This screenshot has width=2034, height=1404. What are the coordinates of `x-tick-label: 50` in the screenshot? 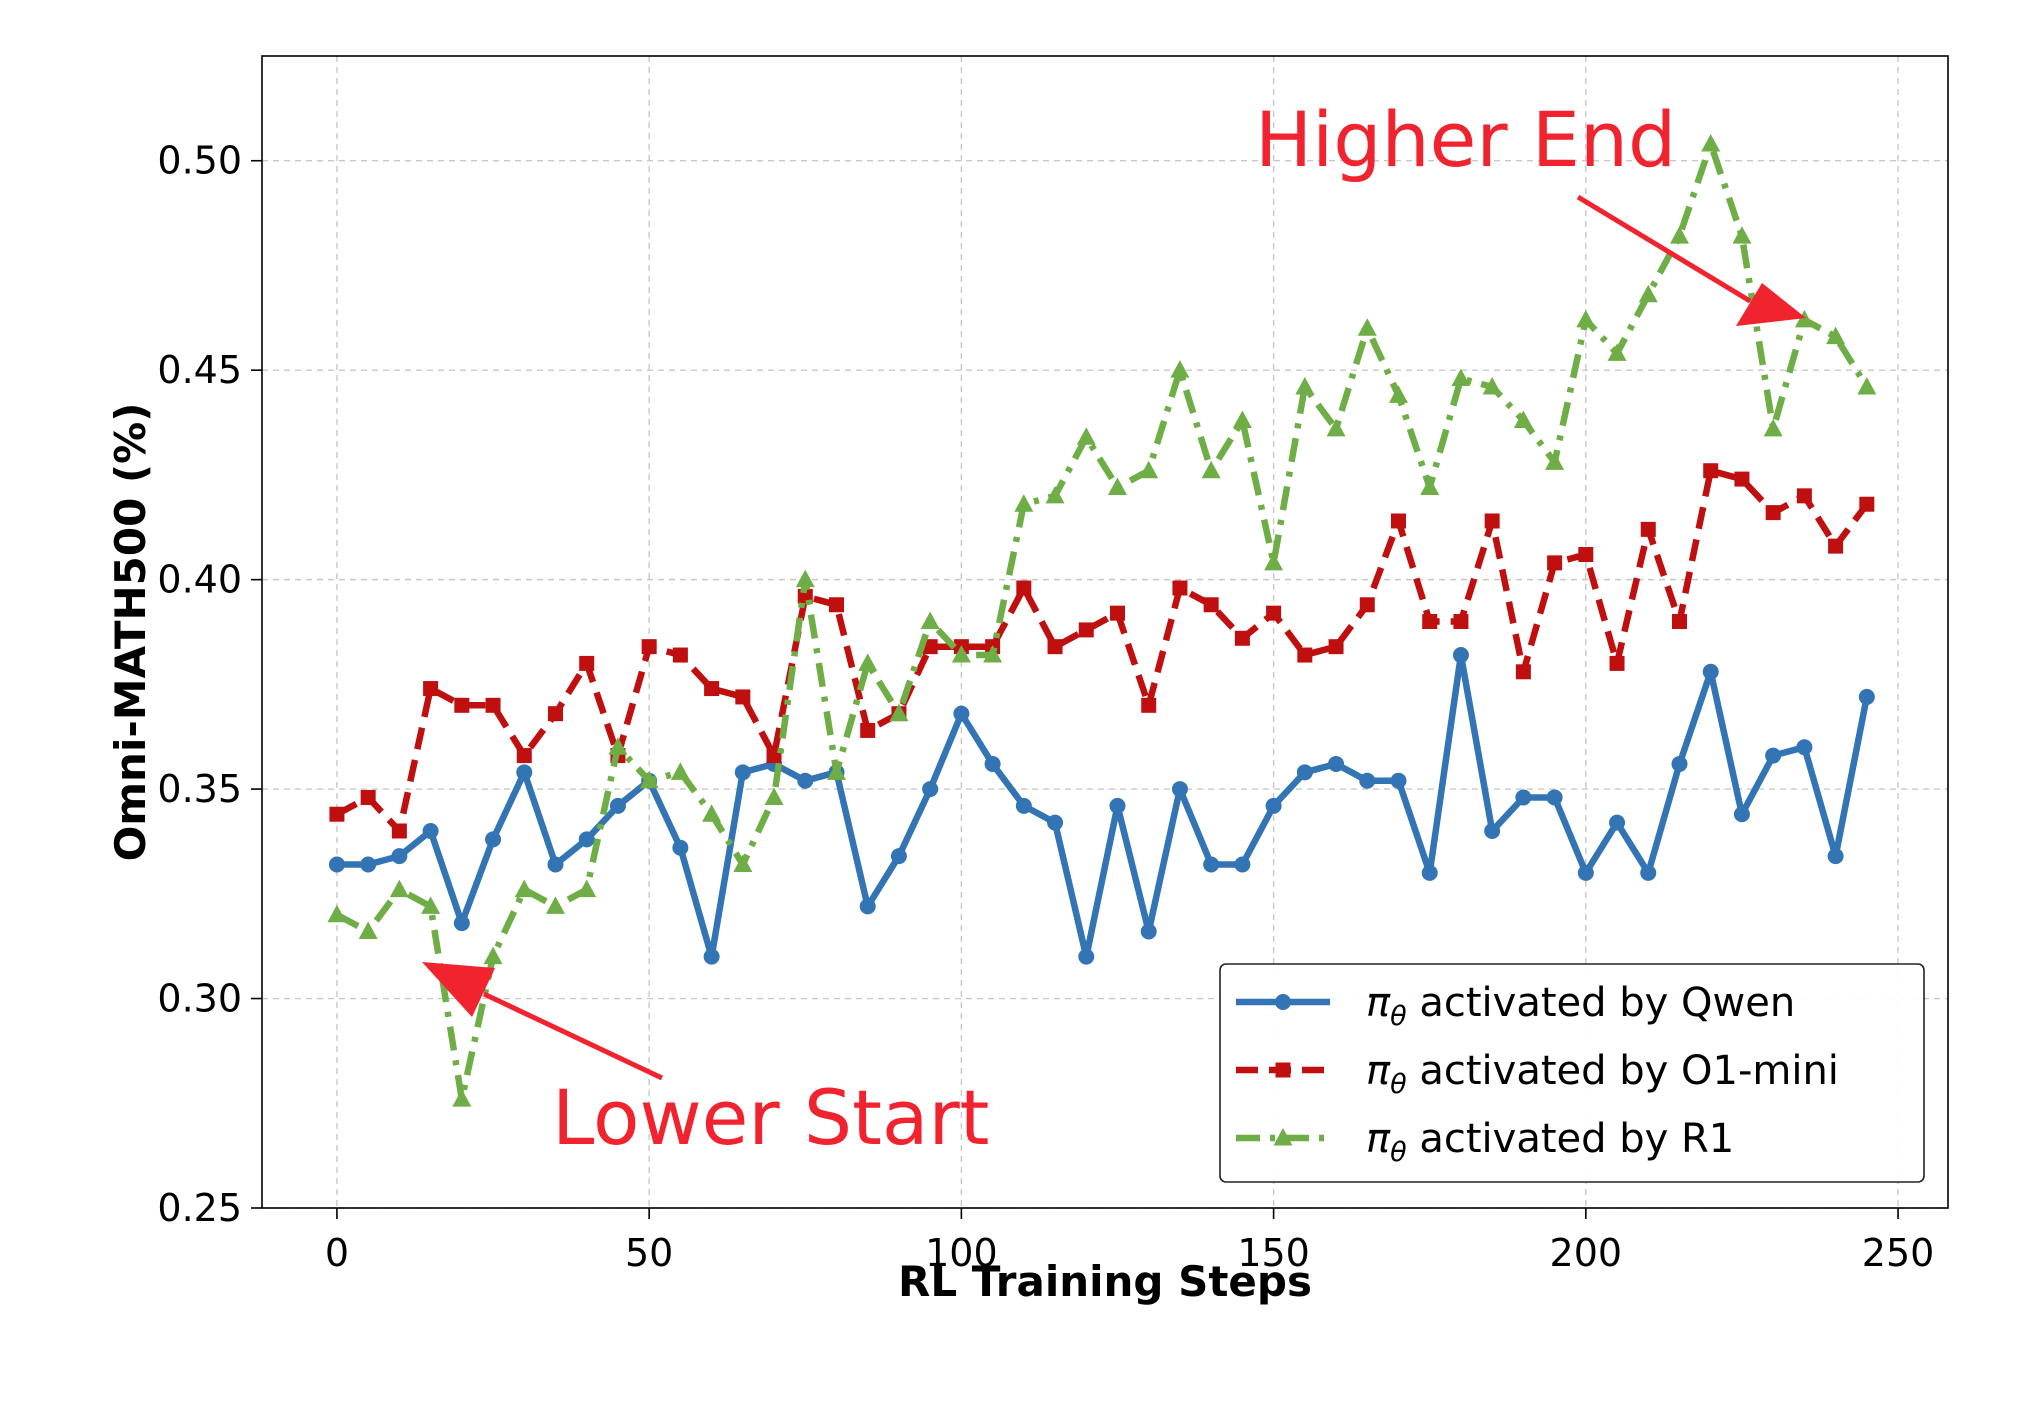 It's located at (649, 1253).